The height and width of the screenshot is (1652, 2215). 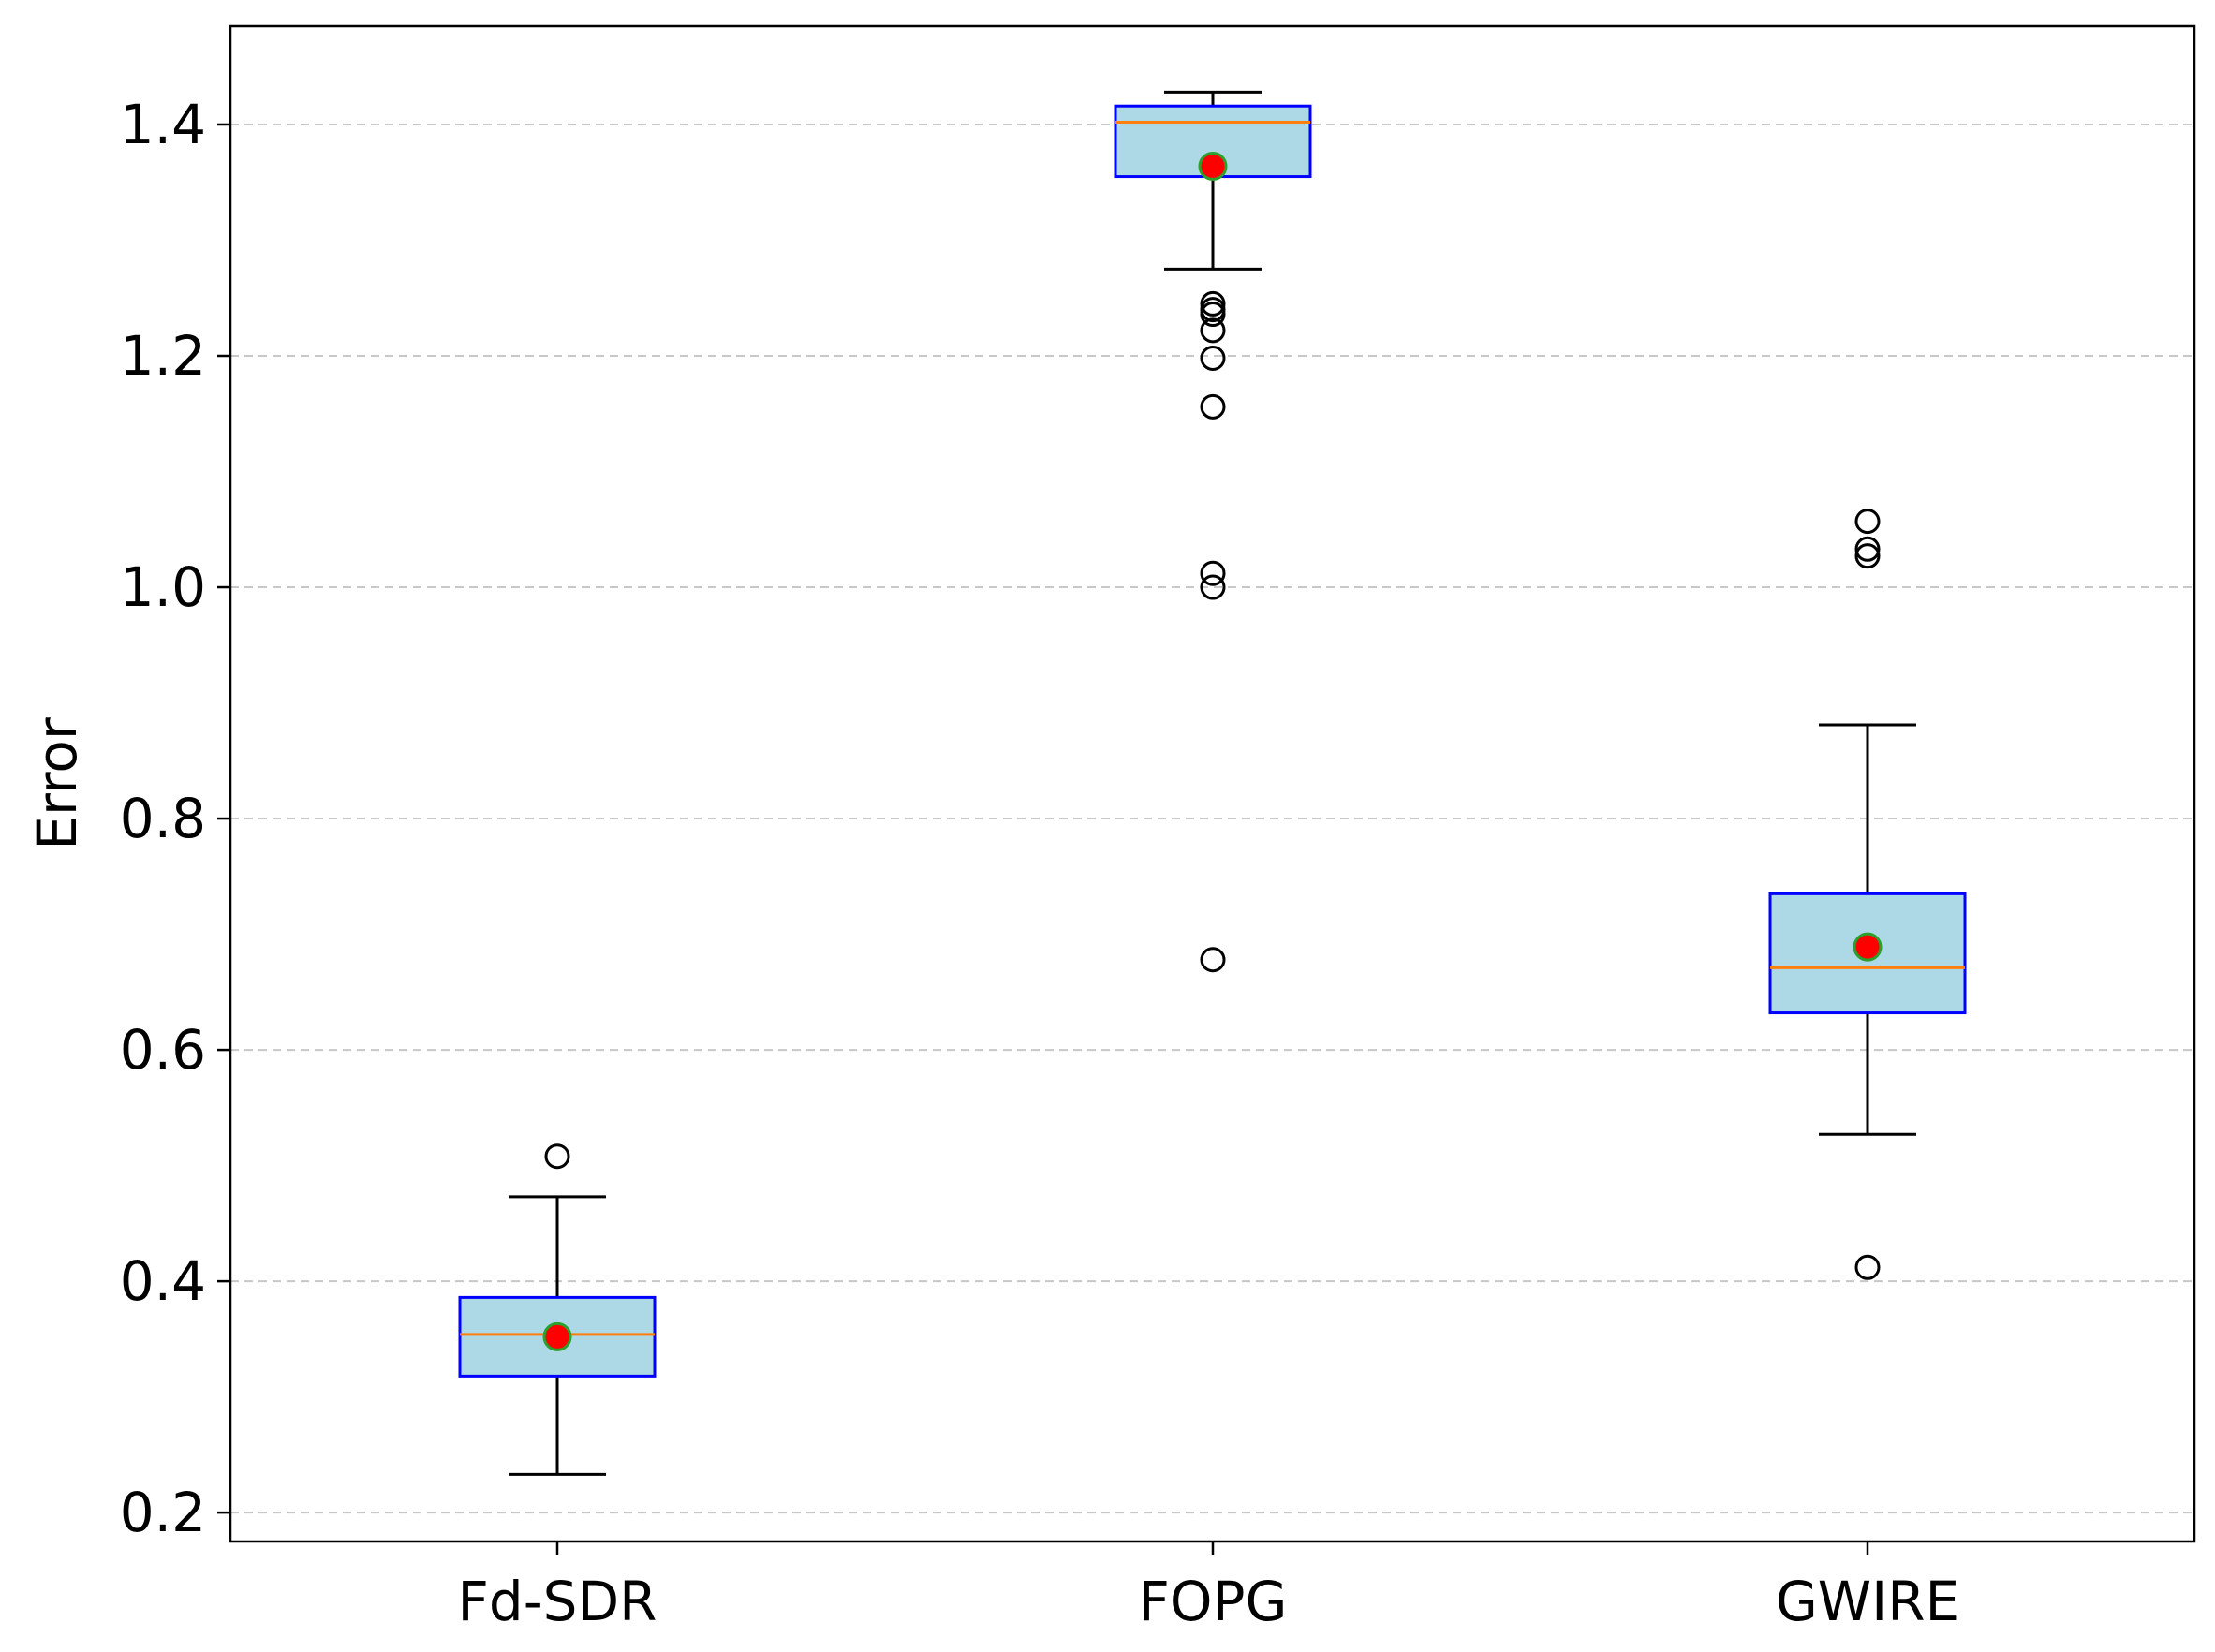 I want to click on x-tick-label: GWIRE, so click(x=1868, y=1601).